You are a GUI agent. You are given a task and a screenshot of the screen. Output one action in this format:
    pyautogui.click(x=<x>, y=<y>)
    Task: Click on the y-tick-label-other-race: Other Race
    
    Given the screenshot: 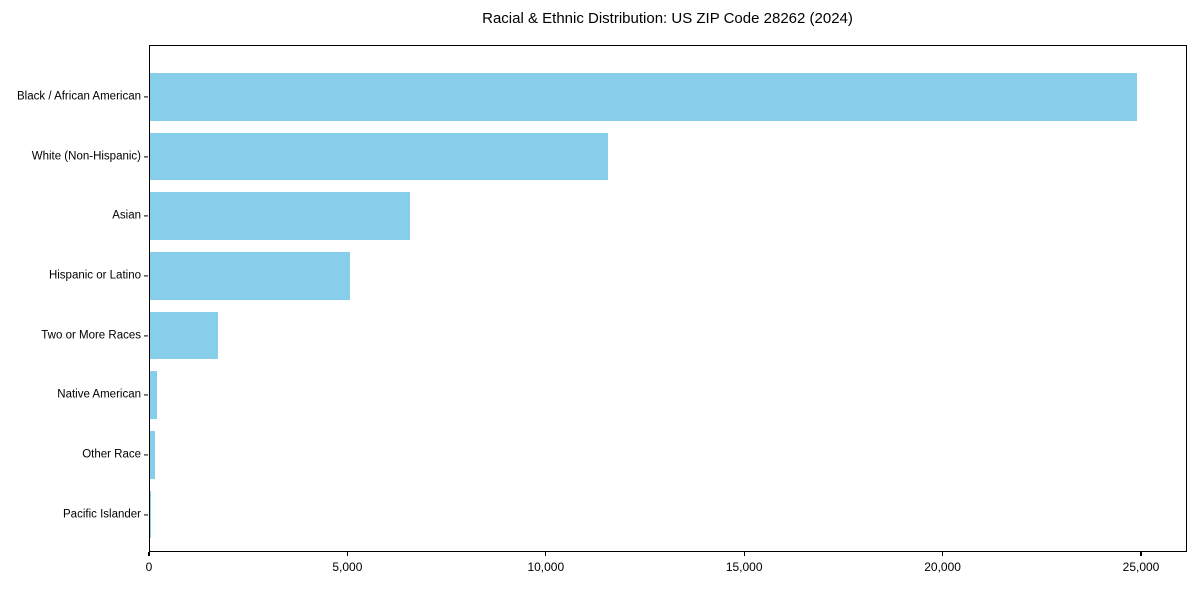 What is the action you would take?
    pyautogui.click(x=111, y=454)
    